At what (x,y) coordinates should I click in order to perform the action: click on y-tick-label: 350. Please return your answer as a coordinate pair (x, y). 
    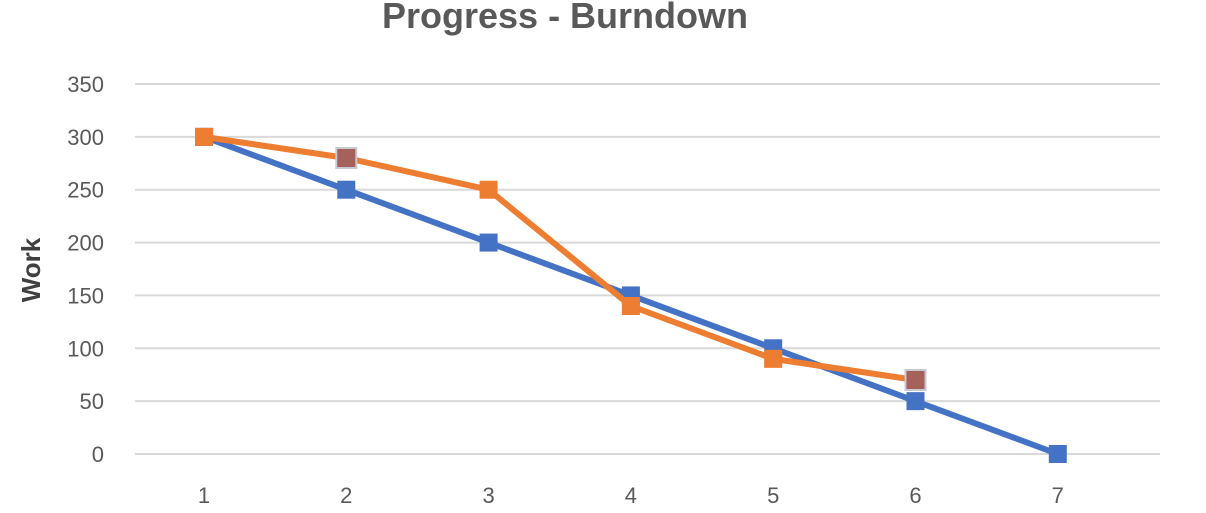
    Looking at the image, I should click on (85, 84).